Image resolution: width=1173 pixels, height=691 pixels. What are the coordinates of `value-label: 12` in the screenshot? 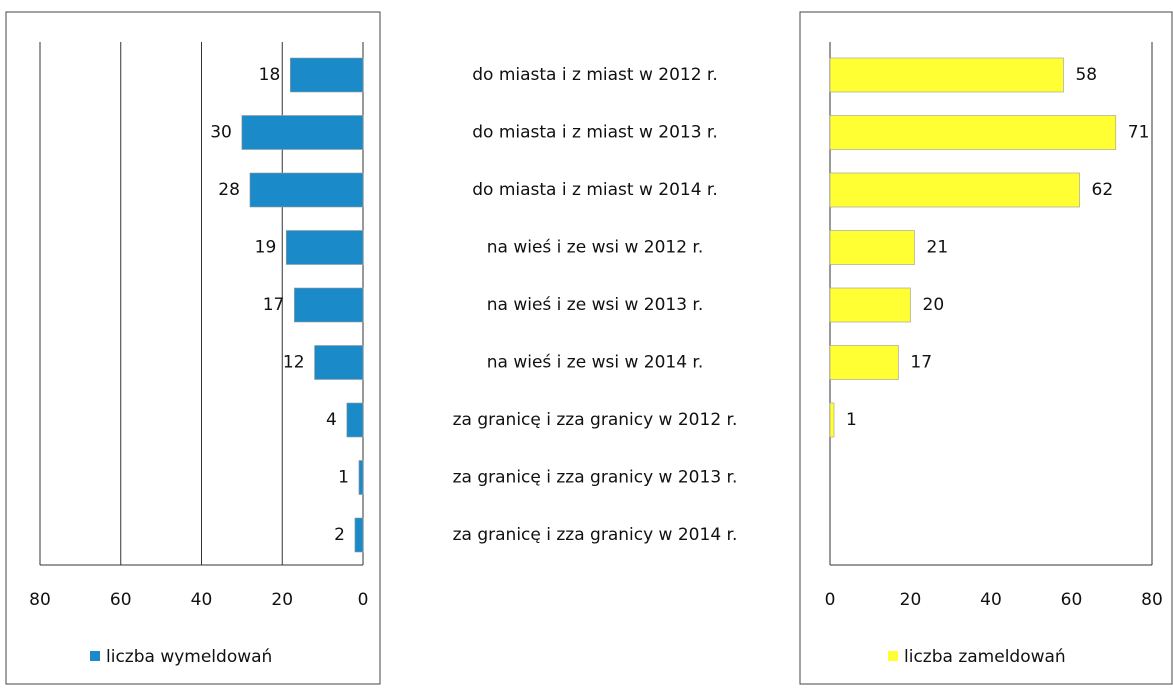 It's located at (294, 363).